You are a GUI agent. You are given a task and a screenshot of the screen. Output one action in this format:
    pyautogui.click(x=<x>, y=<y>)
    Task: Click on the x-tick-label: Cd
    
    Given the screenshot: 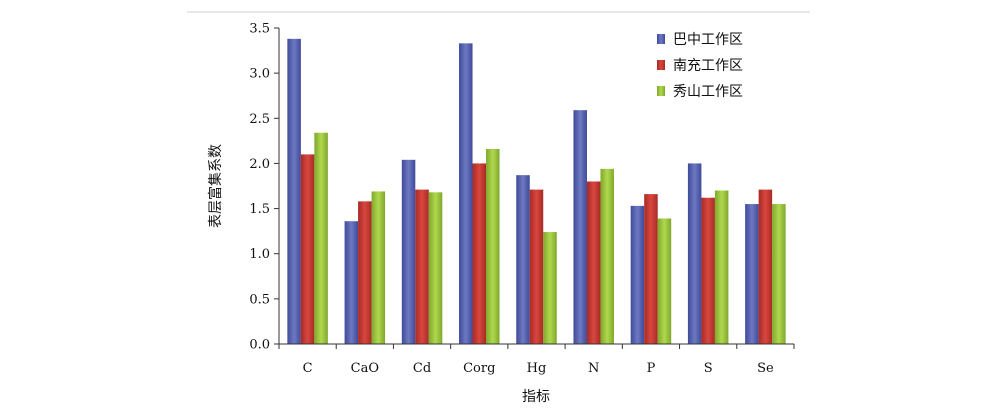 What is the action you would take?
    pyautogui.click(x=422, y=368)
    